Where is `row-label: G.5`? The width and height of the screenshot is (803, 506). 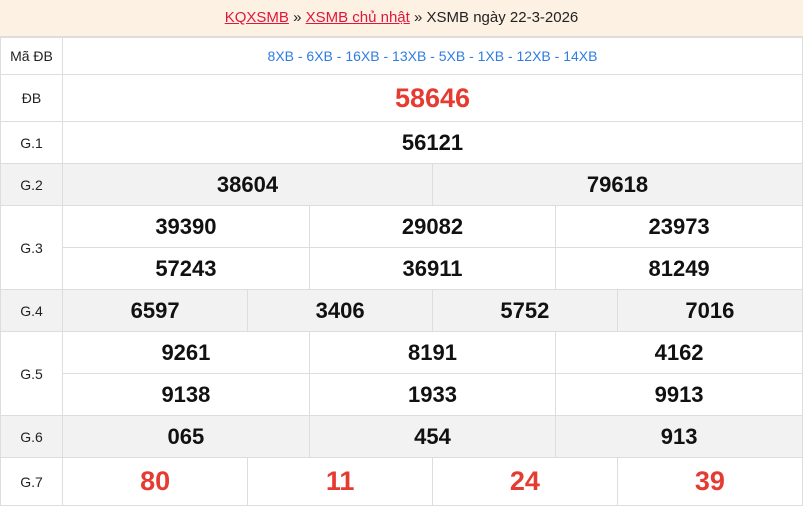
row-label: G.5 is located at coordinates (31, 373).